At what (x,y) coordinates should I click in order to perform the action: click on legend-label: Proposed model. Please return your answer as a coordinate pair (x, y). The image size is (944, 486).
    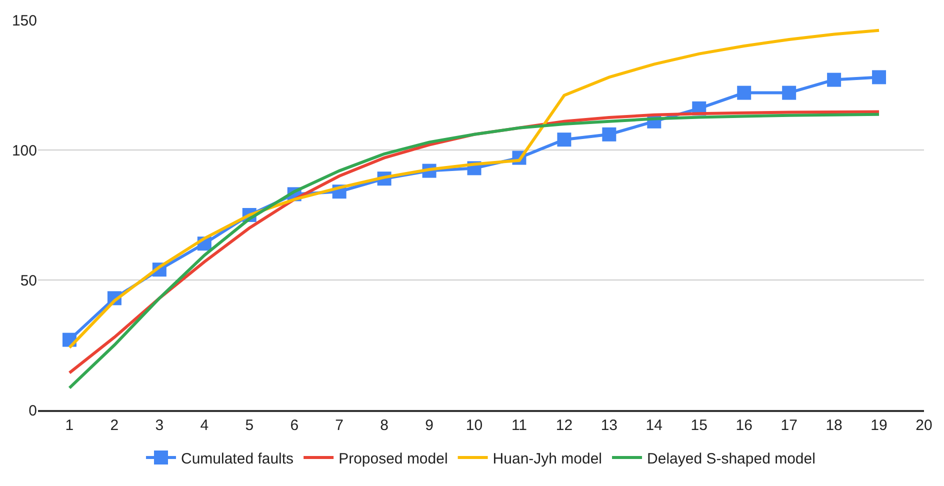
    Looking at the image, I should click on (393, 459).